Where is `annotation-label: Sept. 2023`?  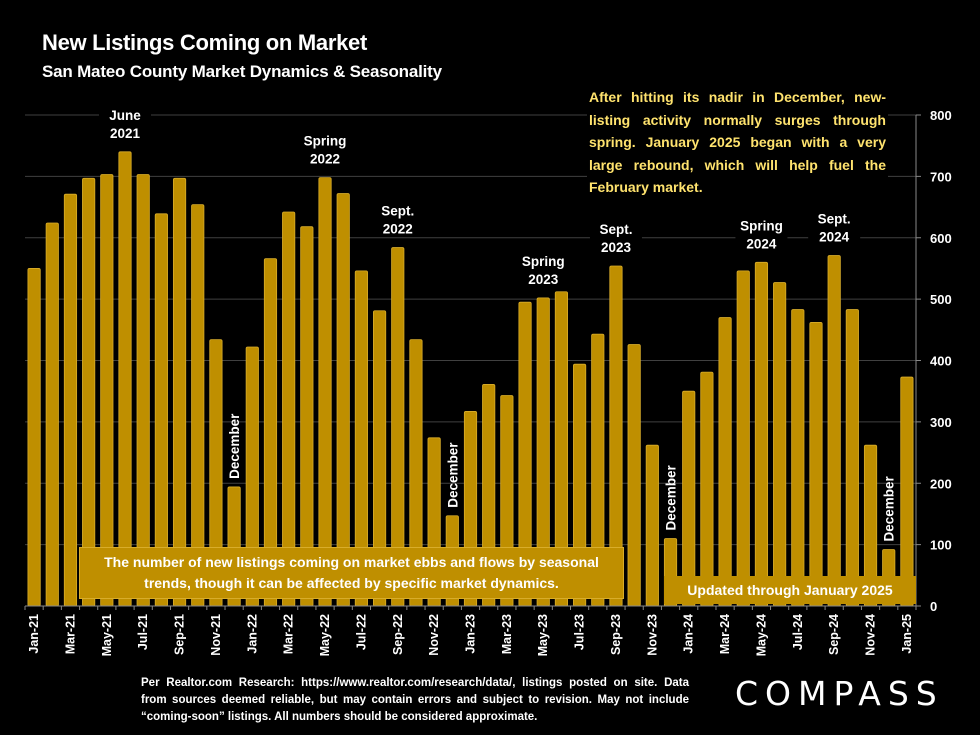 annotation-label: Sept. 2023 is located at coordinates (615, 233).